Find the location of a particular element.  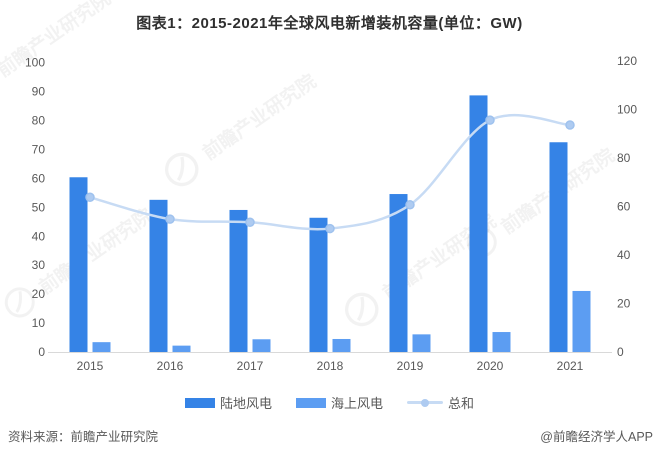

x-axis-label-2017: 2017 is located at coordinates (250, 366).